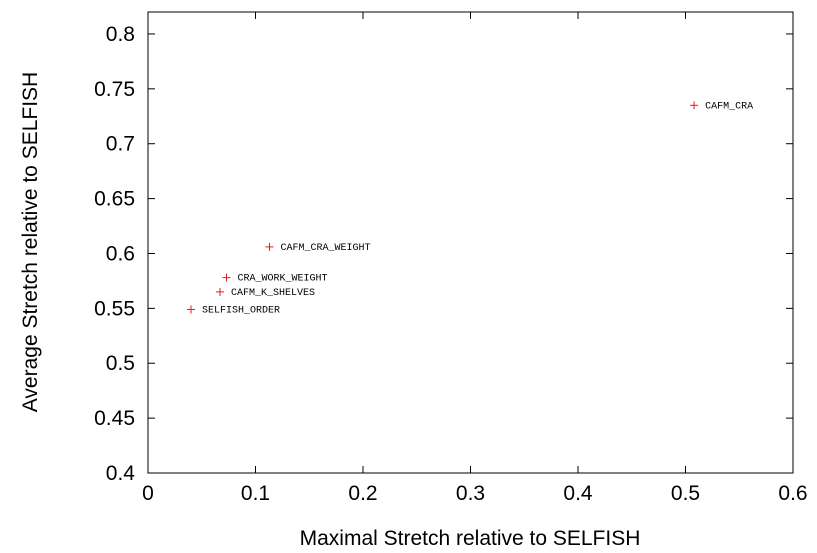  Describe the element at coordinates (120, 34) in the screenshot. I see `y-tick-label: 0.8` at that location.